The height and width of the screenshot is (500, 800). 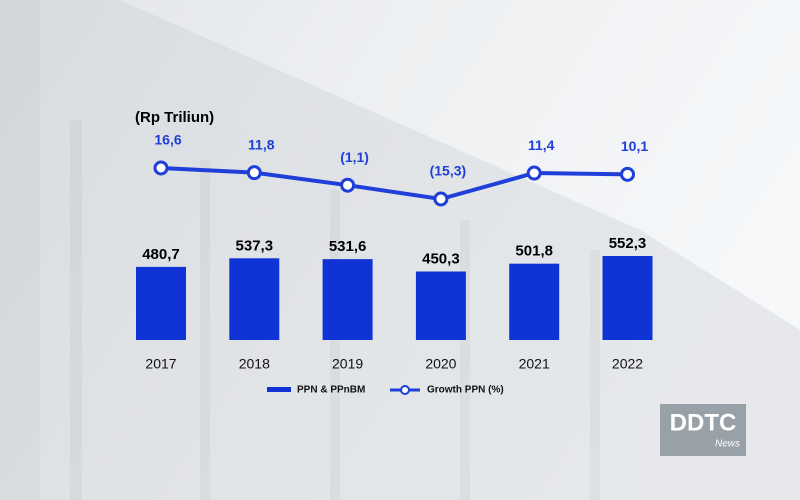 What do you see at coordinates (174, 117) in the screenshot?
I see `unit-label: (Rp Triliun)` at bounding box center [174, 117].